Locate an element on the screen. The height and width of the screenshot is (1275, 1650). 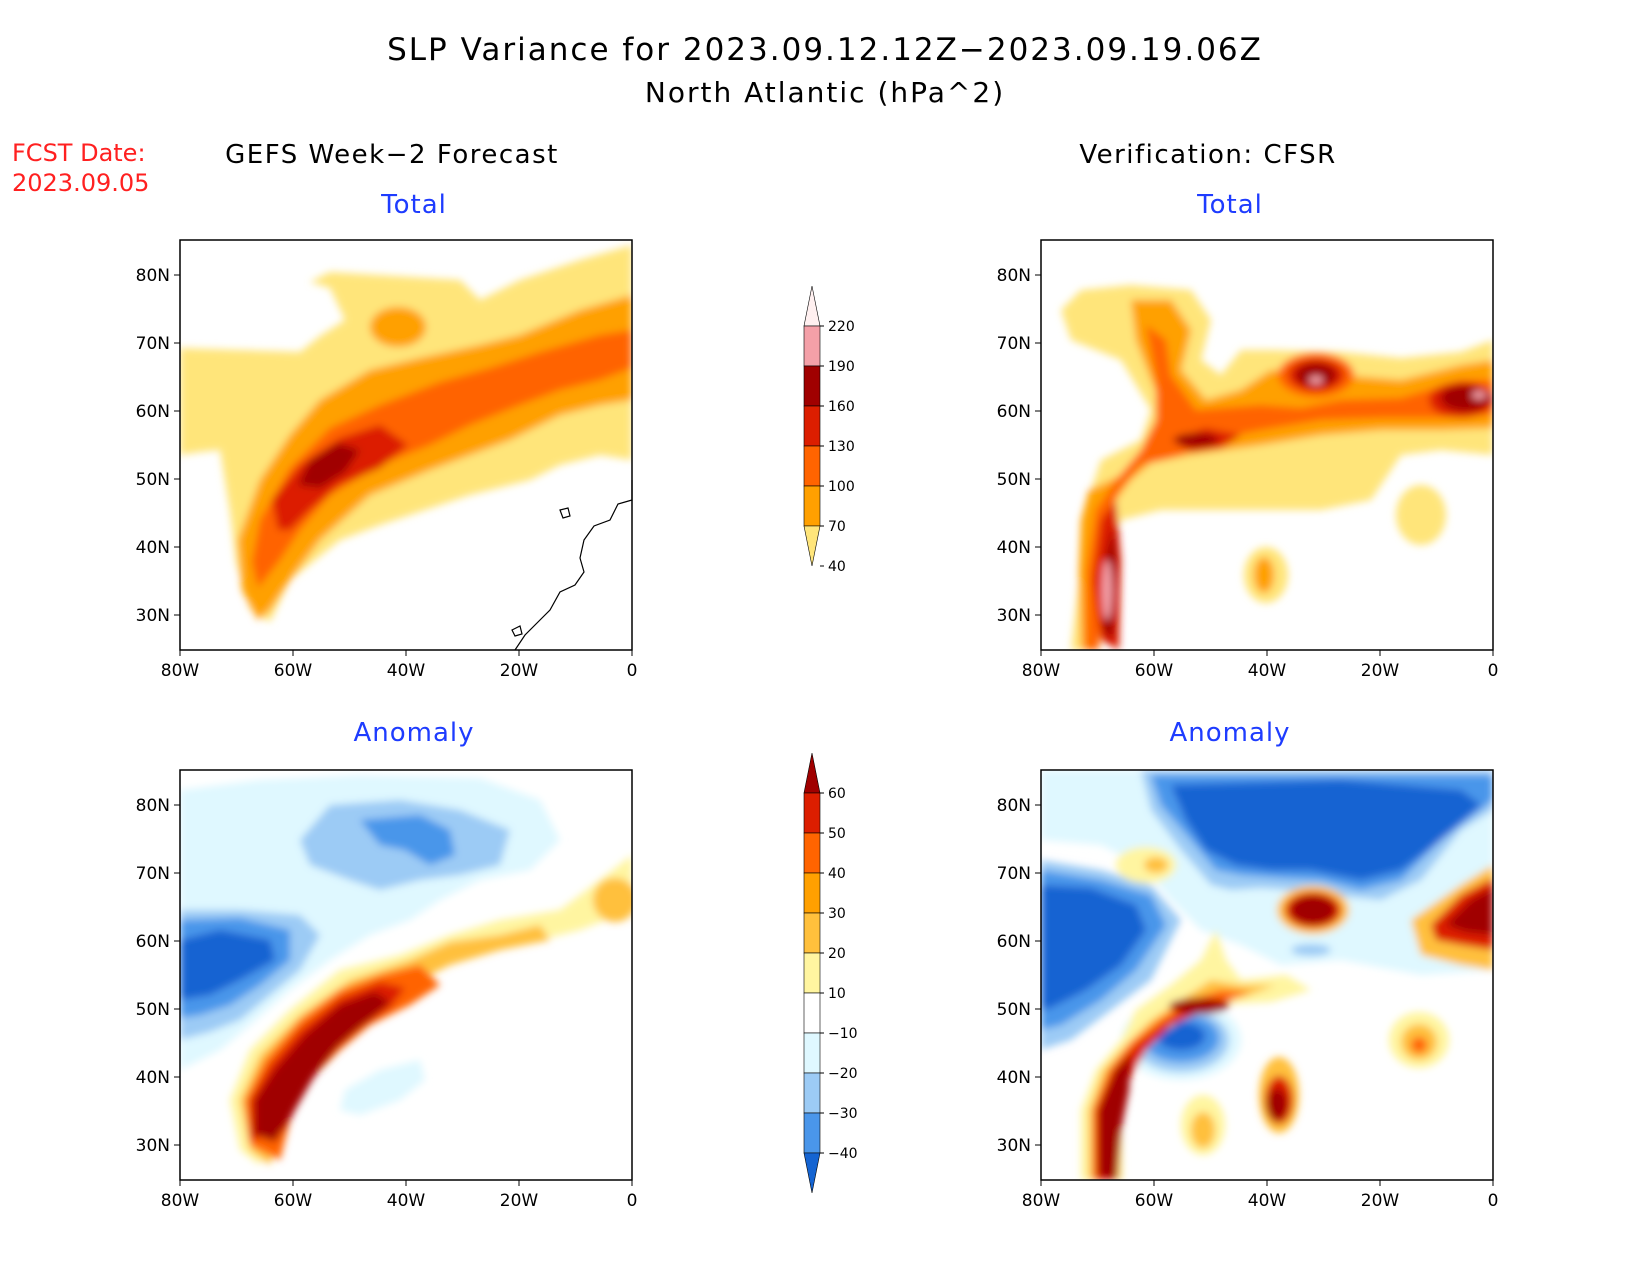
colorbar-label: 50 is located at coordinates (837, 834).